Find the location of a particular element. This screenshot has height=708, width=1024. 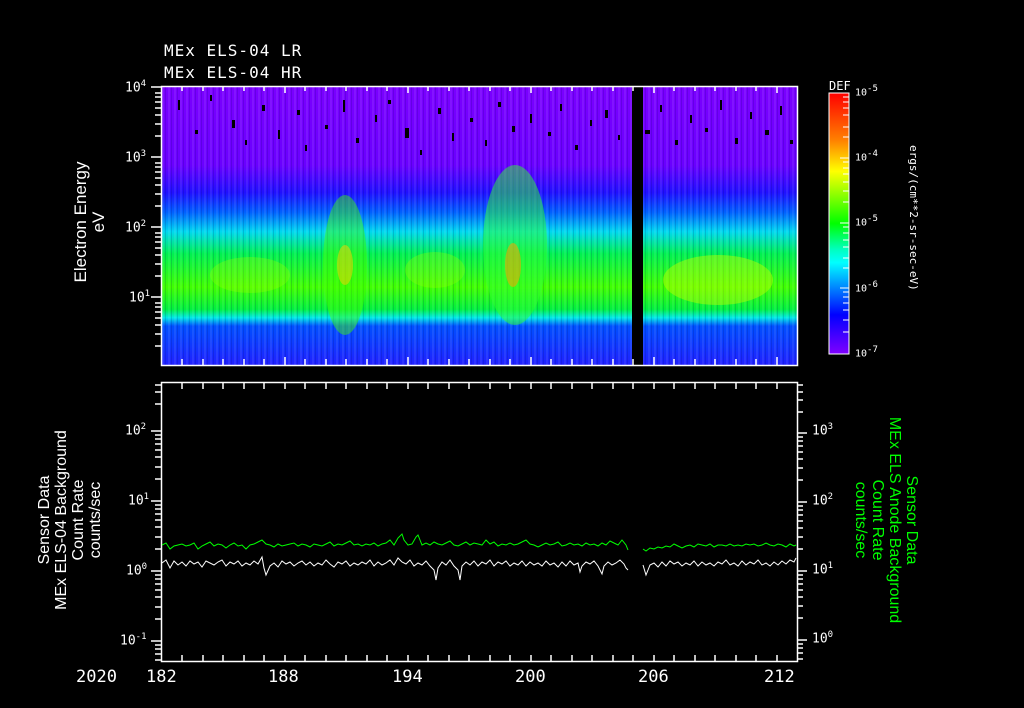

left-label-line-2: MEx ELS-04 Background is located at coordinates (61, 520).